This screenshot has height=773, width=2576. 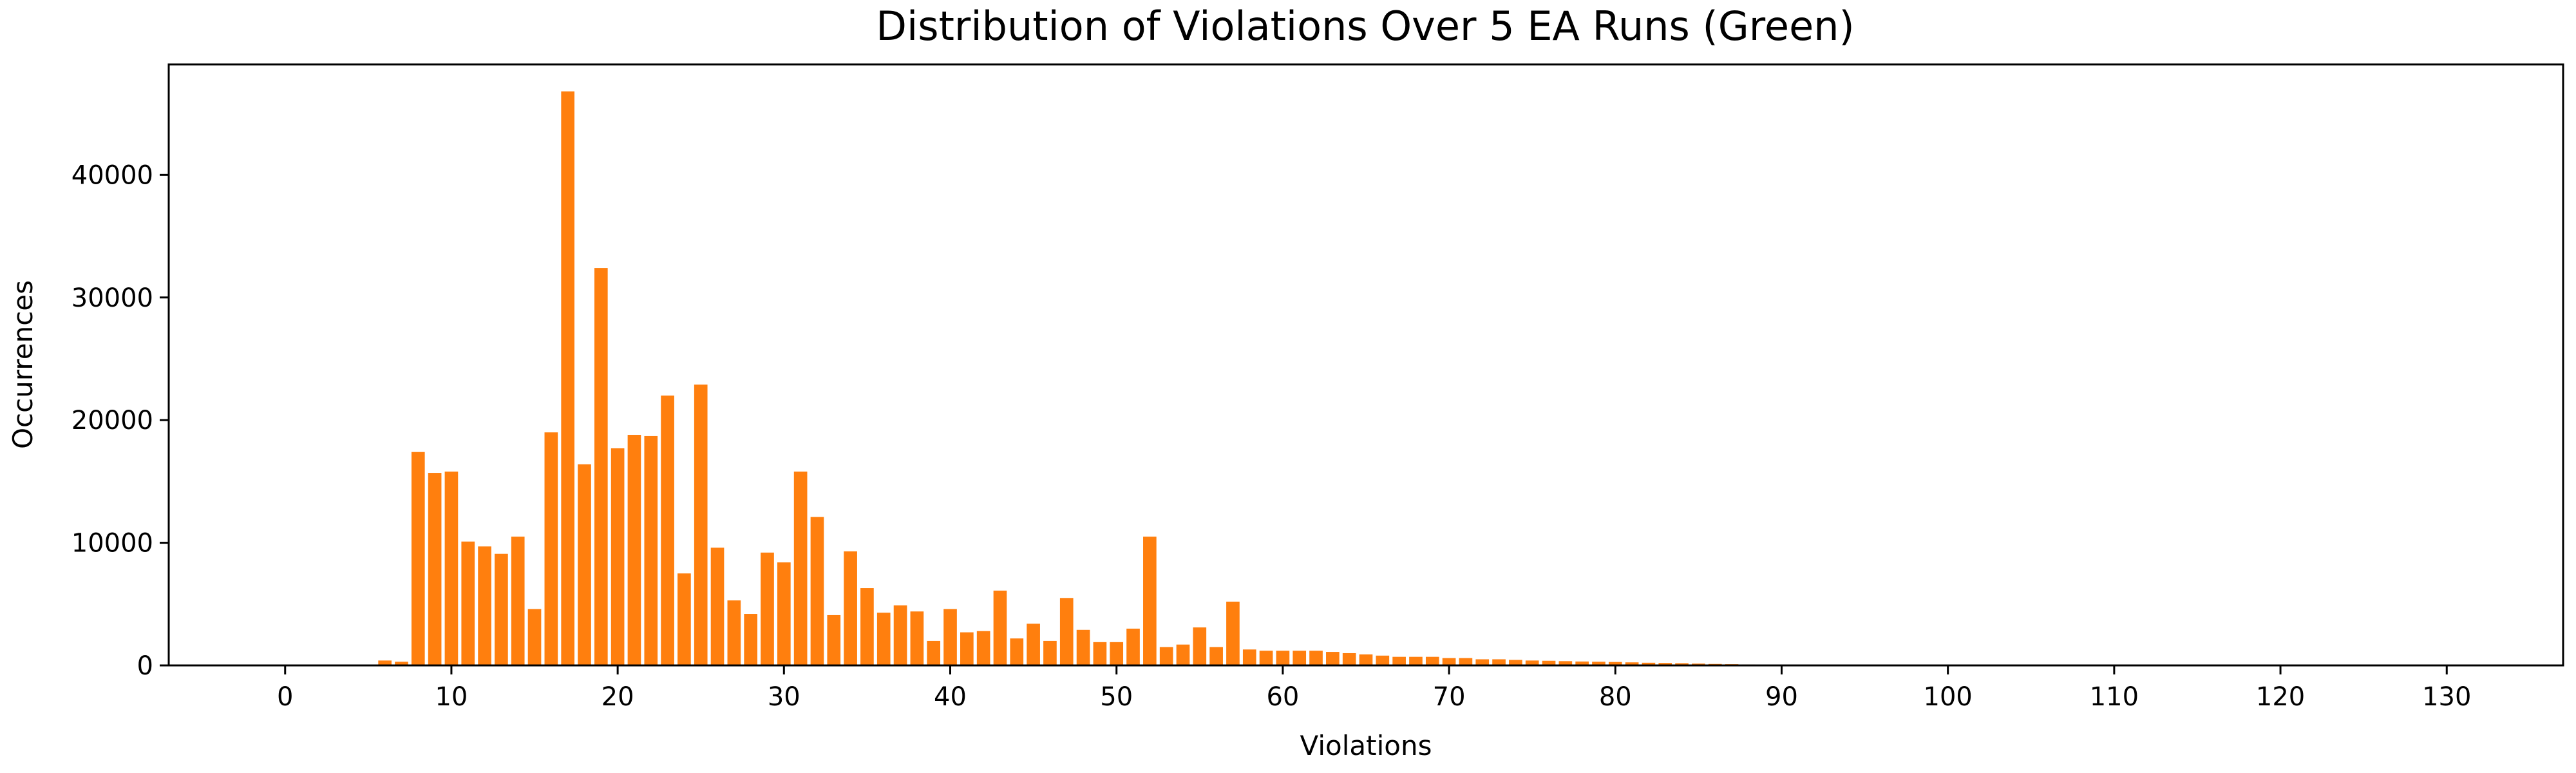 I want to click on y-axis-ticks: 0 10000 20000 30000 40000, so click(x=120, y=420).